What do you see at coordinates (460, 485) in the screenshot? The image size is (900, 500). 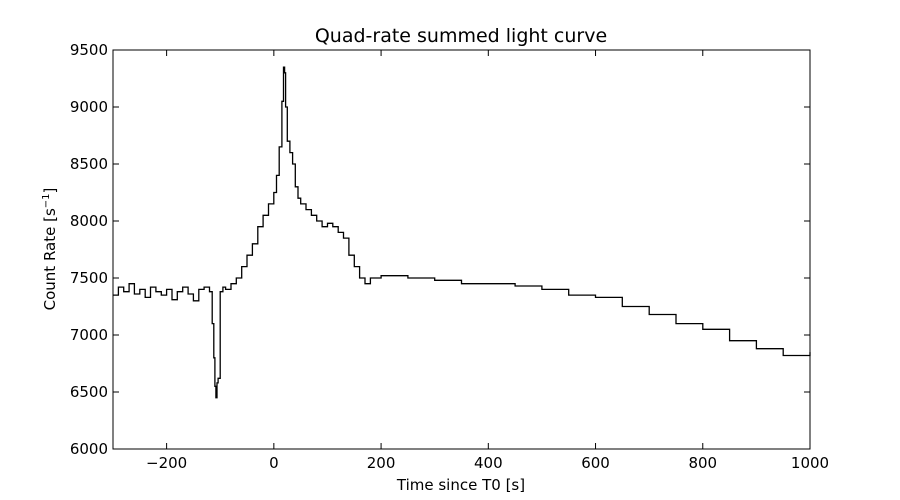 I see `x-axis-label: Time since T0 [s]` at bounding box center [460, 485].